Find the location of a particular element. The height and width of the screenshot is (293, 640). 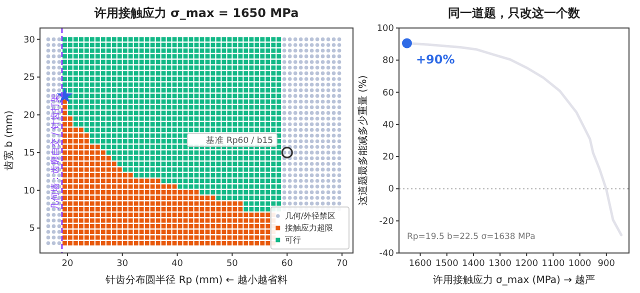

y-tick-label: 25 is located at coordinates (29, 78).